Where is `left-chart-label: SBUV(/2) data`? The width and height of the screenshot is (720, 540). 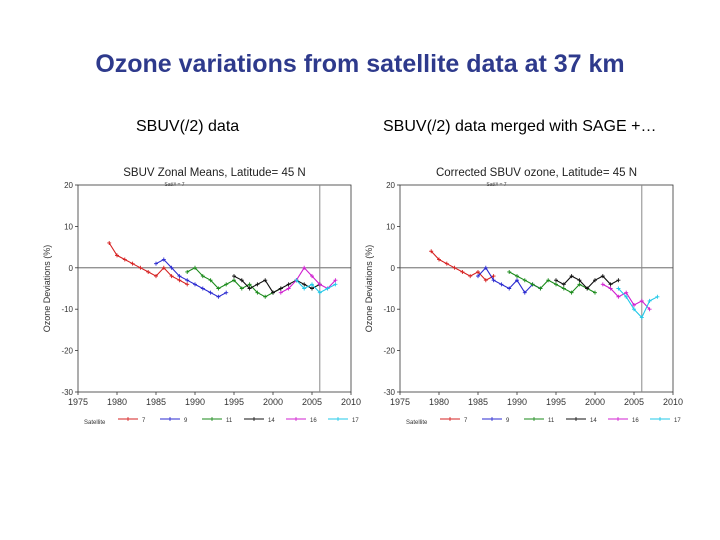
left-chart-label: SBUV(/2) data is located at coordinates (188, 126).